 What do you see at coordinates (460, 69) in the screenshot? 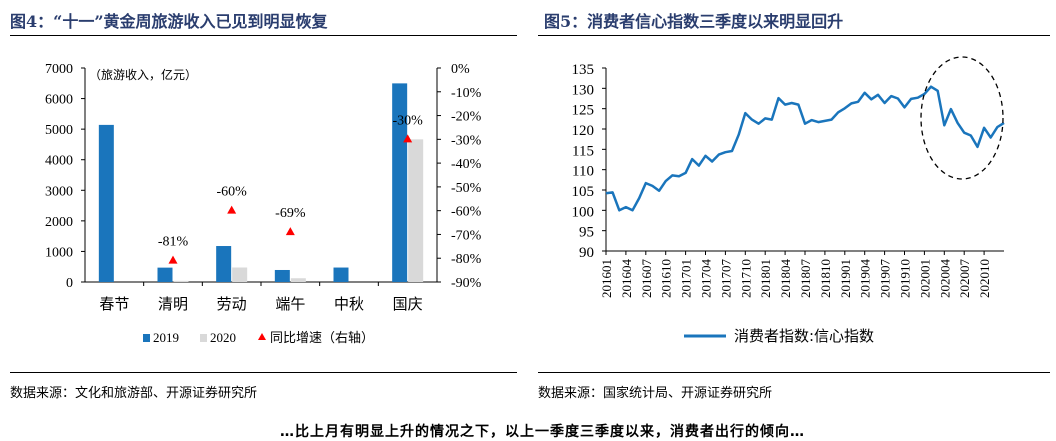
I see `y2-tick-label: 0%` at bounding box center [460, 69].